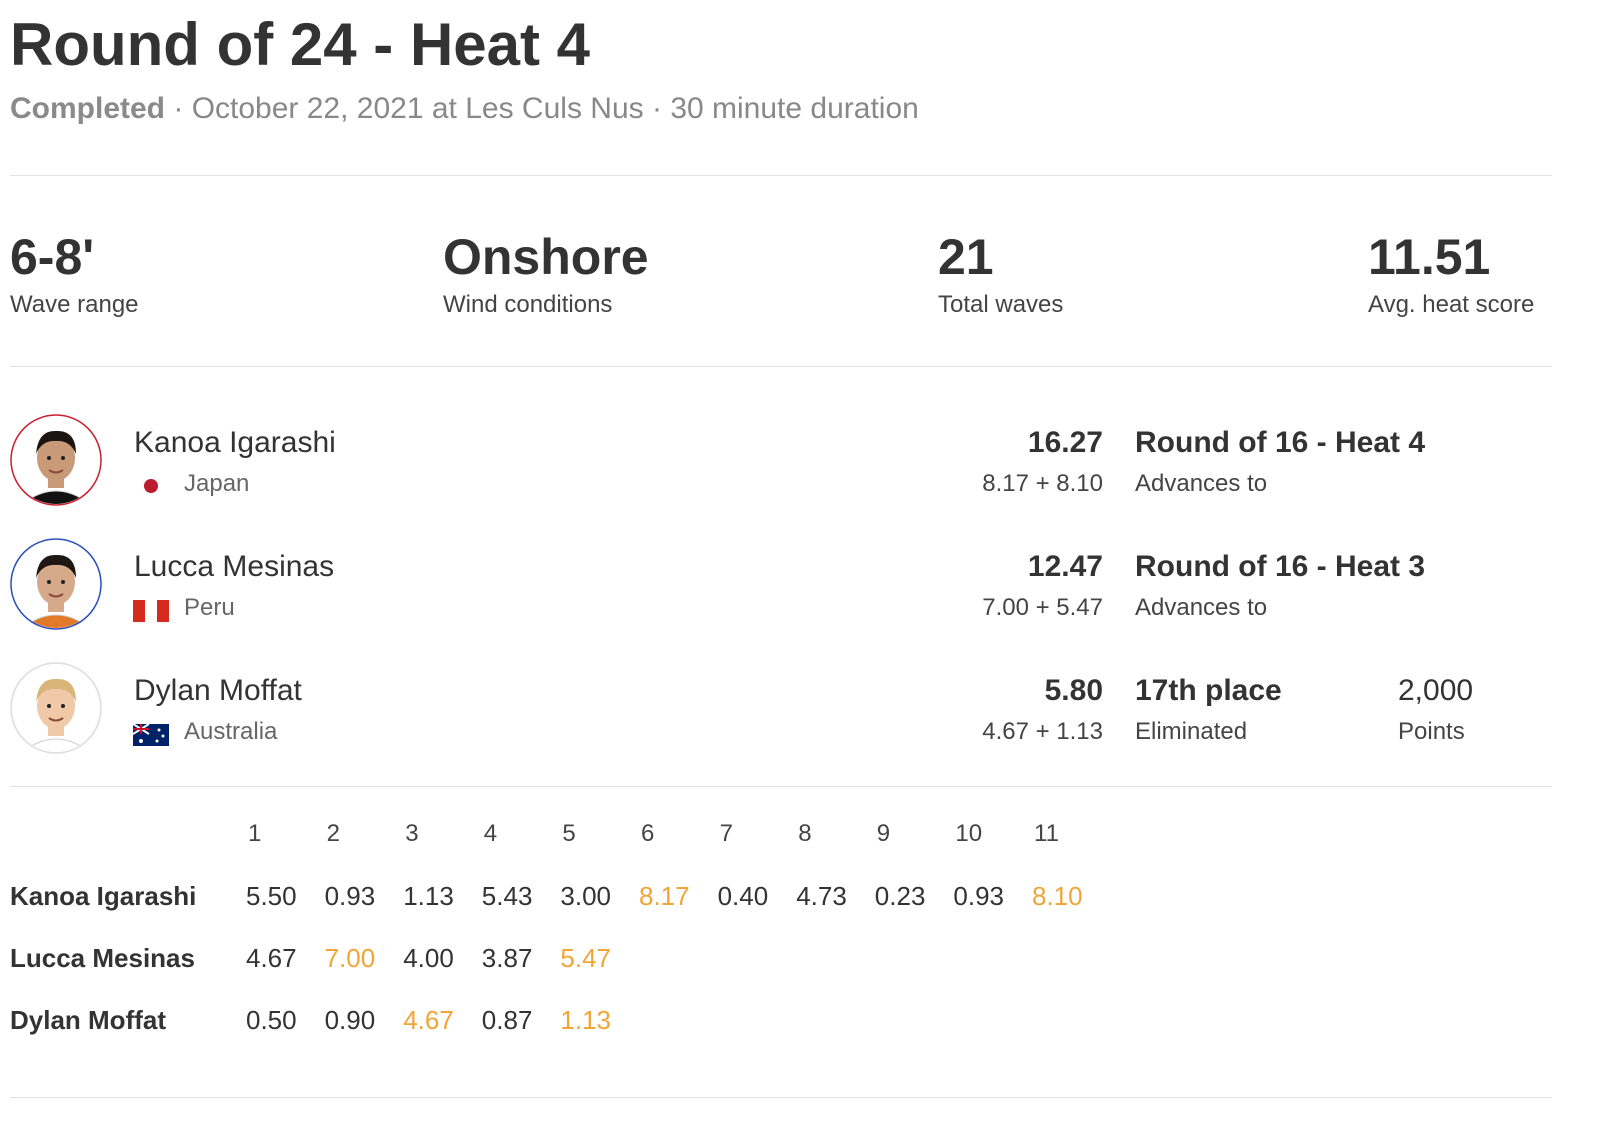 The image size is (1622, 1144). Describe the element at coordinates (333, 833) in the screenshot. I see `wave-number: 2` at that location.